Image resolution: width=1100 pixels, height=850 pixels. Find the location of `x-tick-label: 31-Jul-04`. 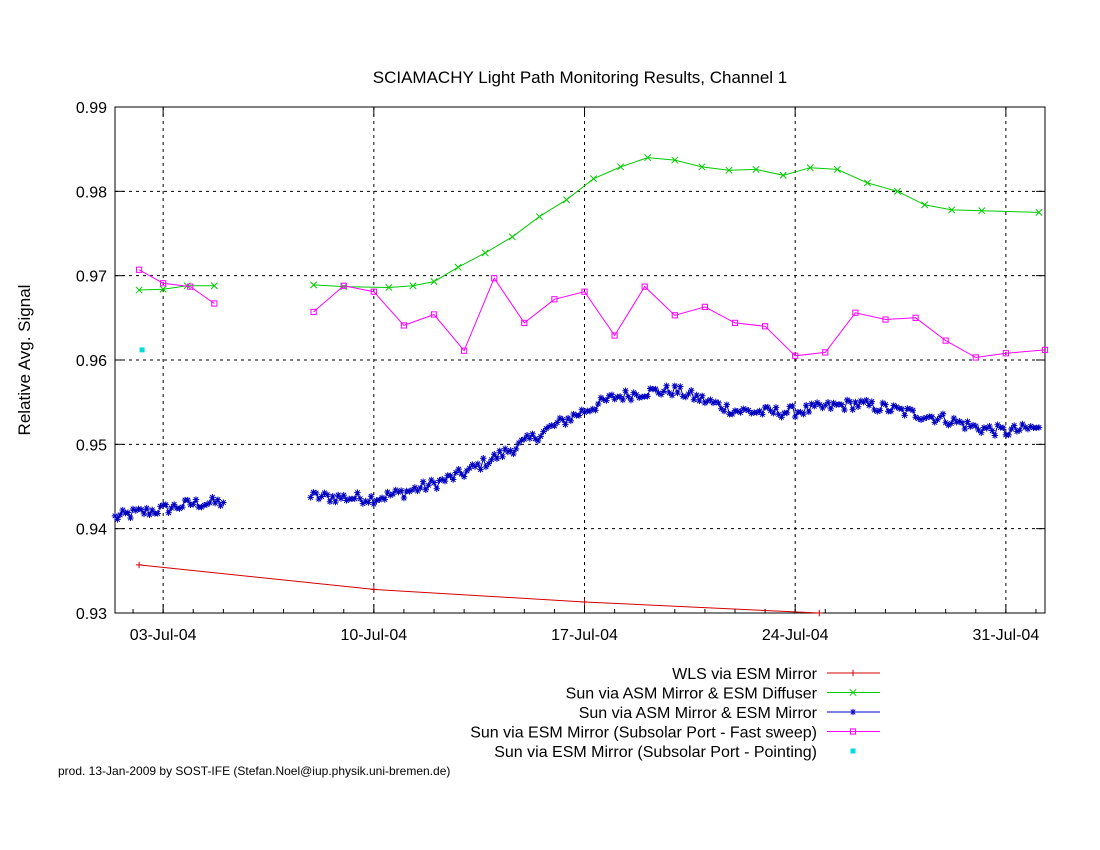

x-tick-label: 31-Jul-04 is located at coordinates (1006, 635).